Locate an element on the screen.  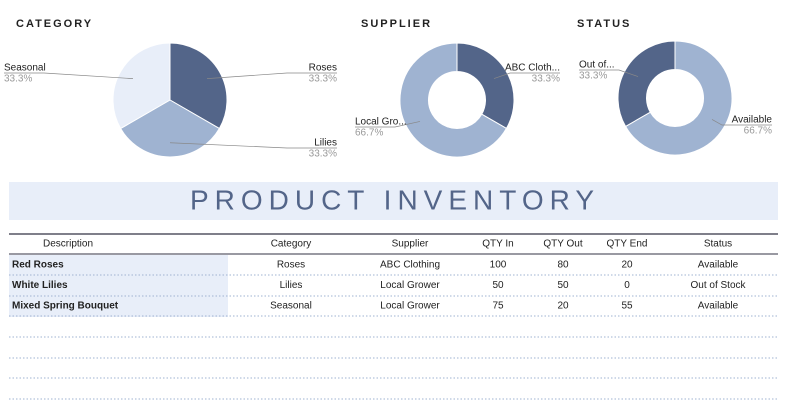
column-header: Supplier is located at coordinates (410, 244).